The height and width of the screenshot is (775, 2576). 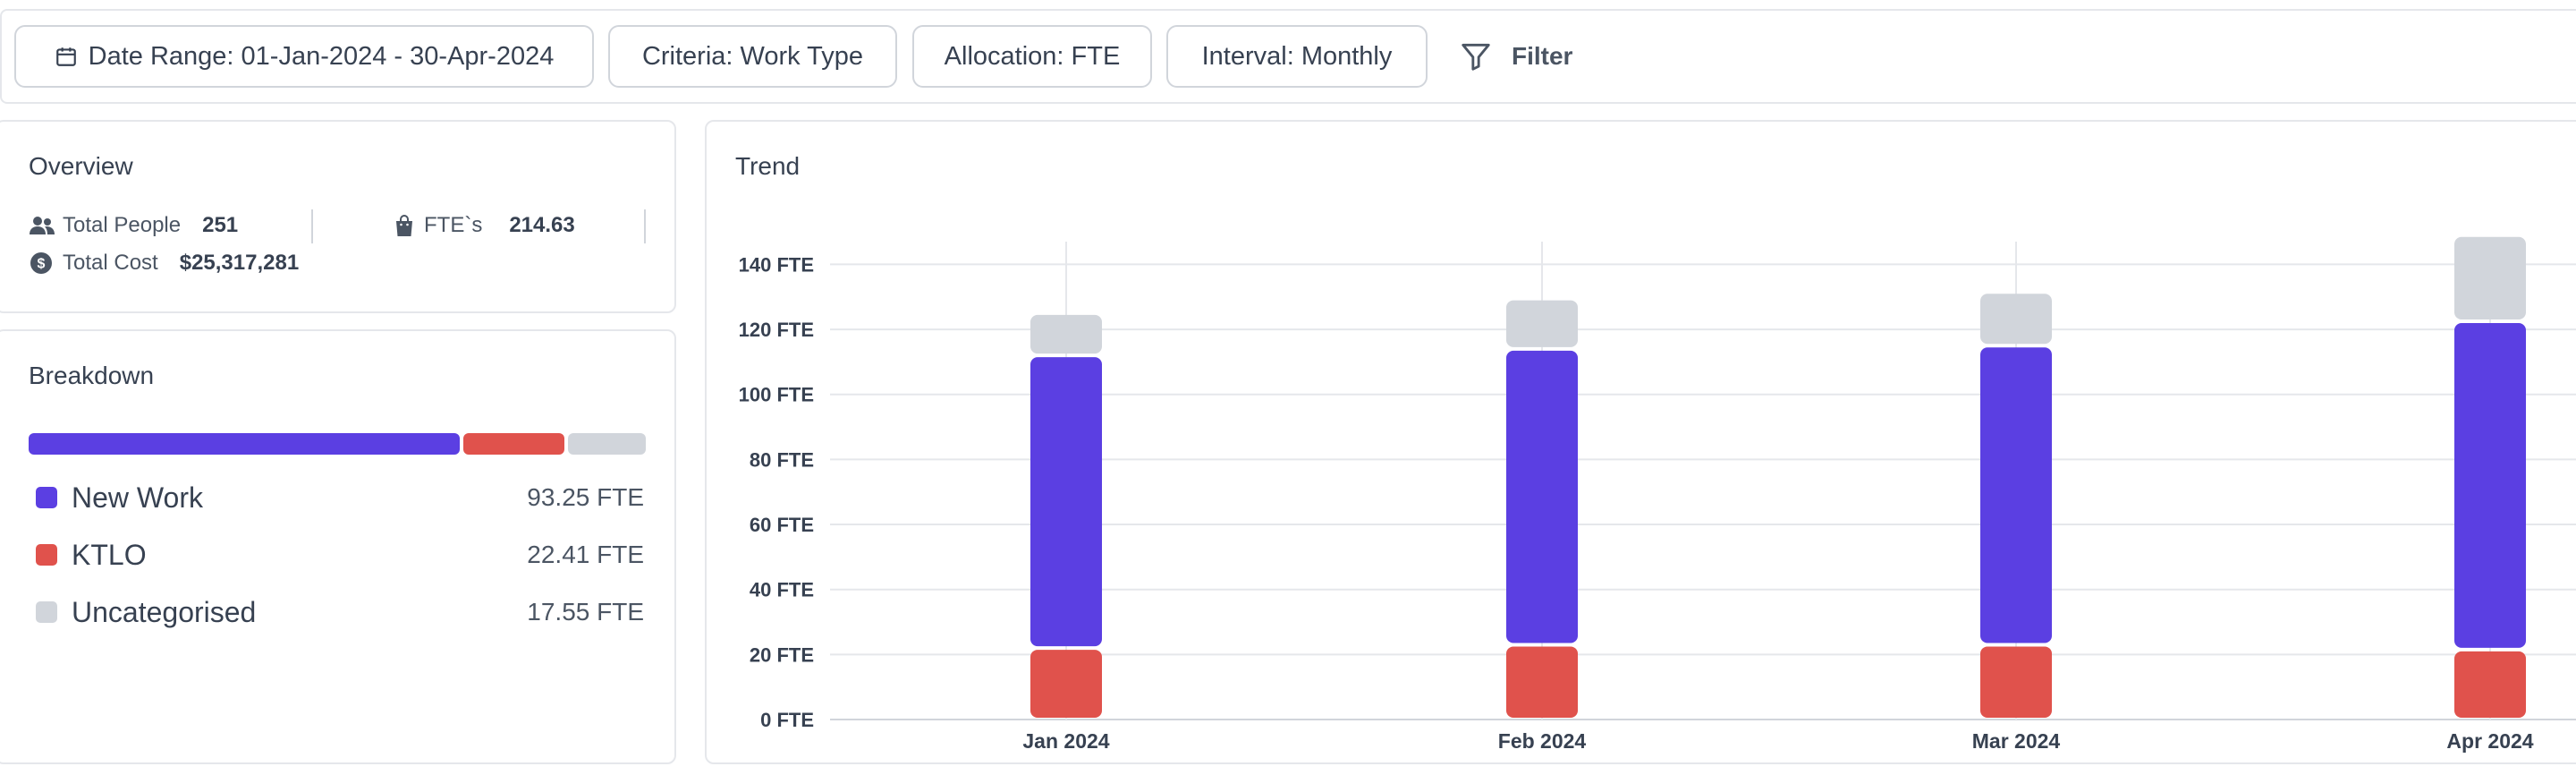 I want to click on trend-title: Trend, so click(x=768, y=166).